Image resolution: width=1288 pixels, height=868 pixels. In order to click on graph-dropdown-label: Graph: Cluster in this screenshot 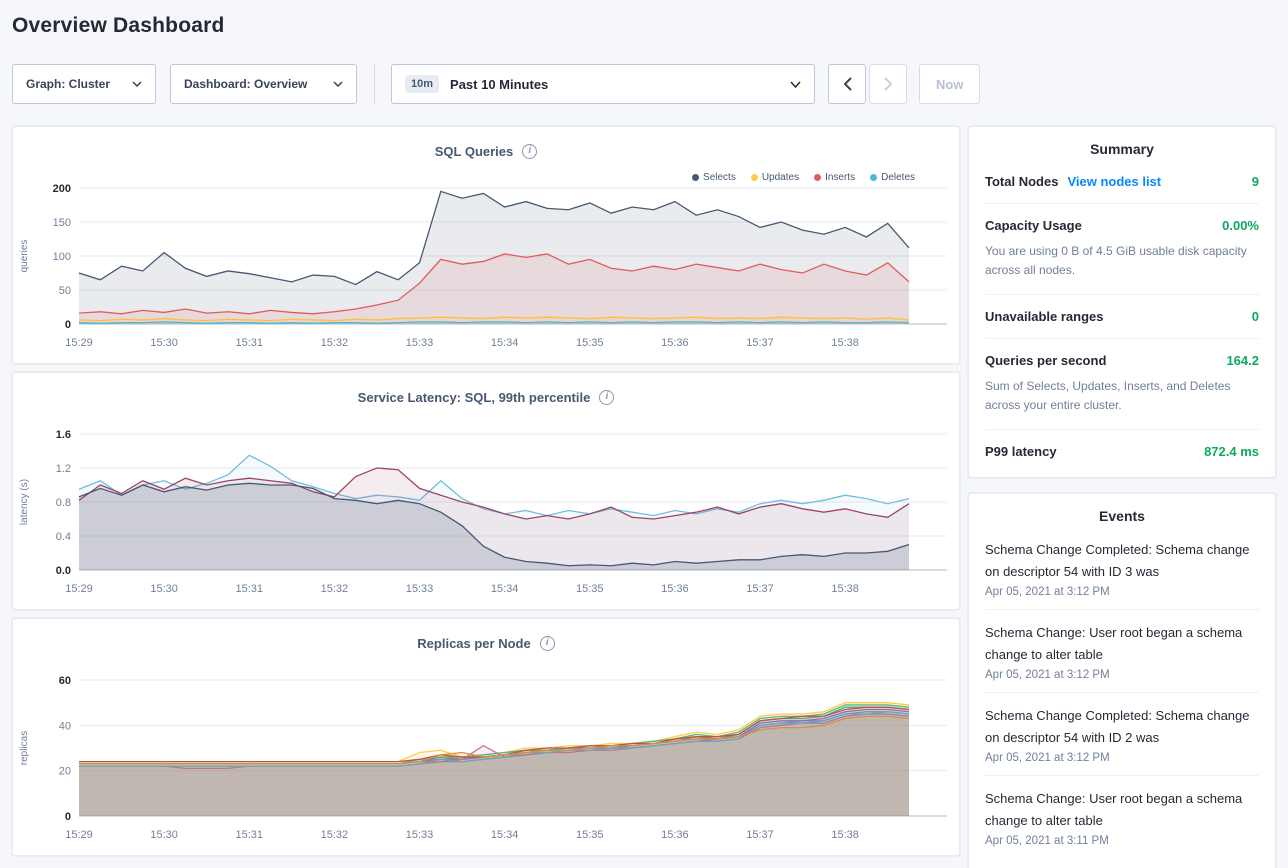, I will do `click(68, 84)`.